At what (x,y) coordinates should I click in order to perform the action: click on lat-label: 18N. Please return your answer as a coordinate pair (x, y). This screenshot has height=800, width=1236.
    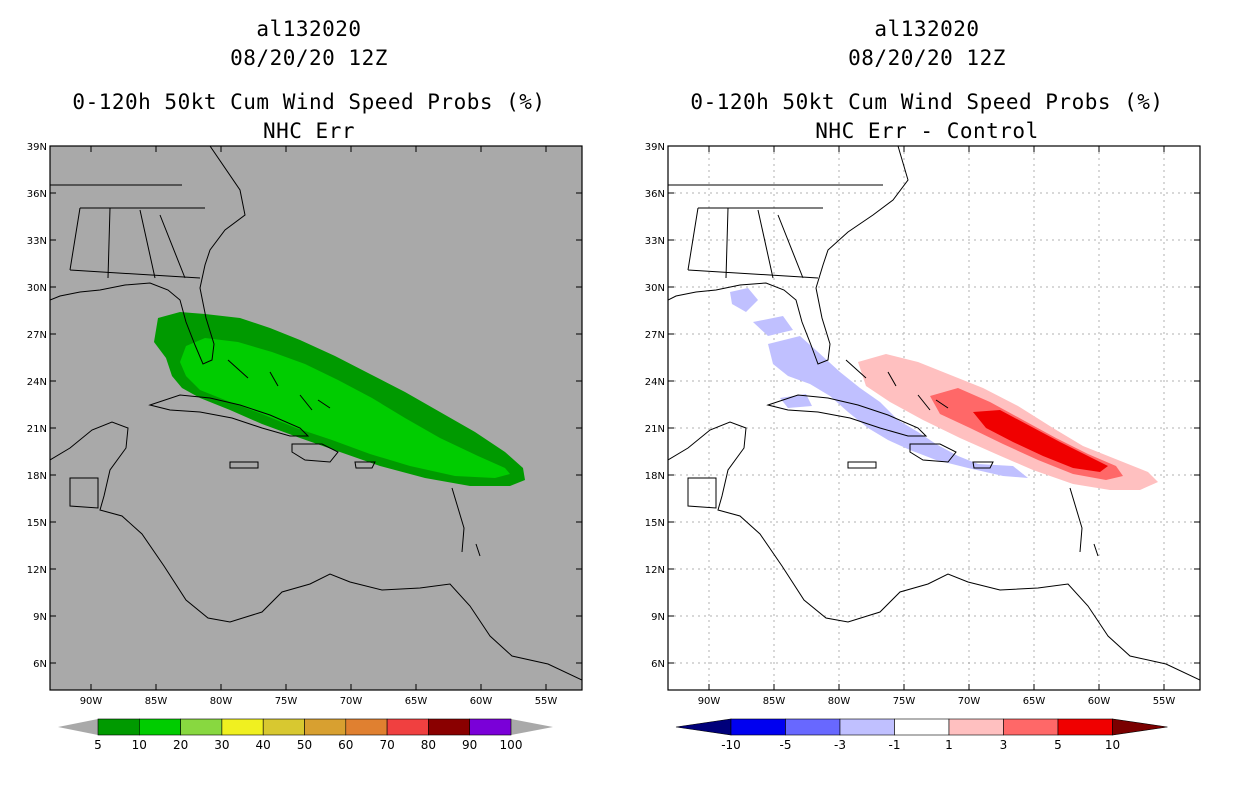
    Looking at the image, I should click on (655, 476).